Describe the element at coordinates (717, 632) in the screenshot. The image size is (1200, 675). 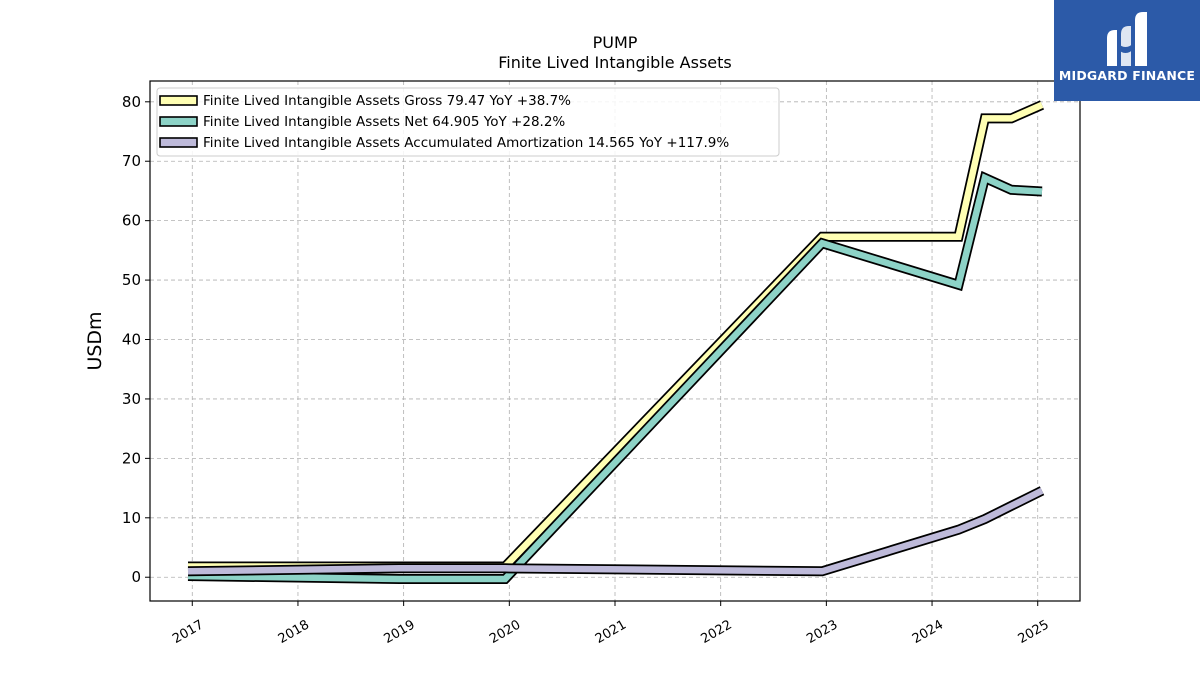
I see `x-tick-label: 2022` at that location.